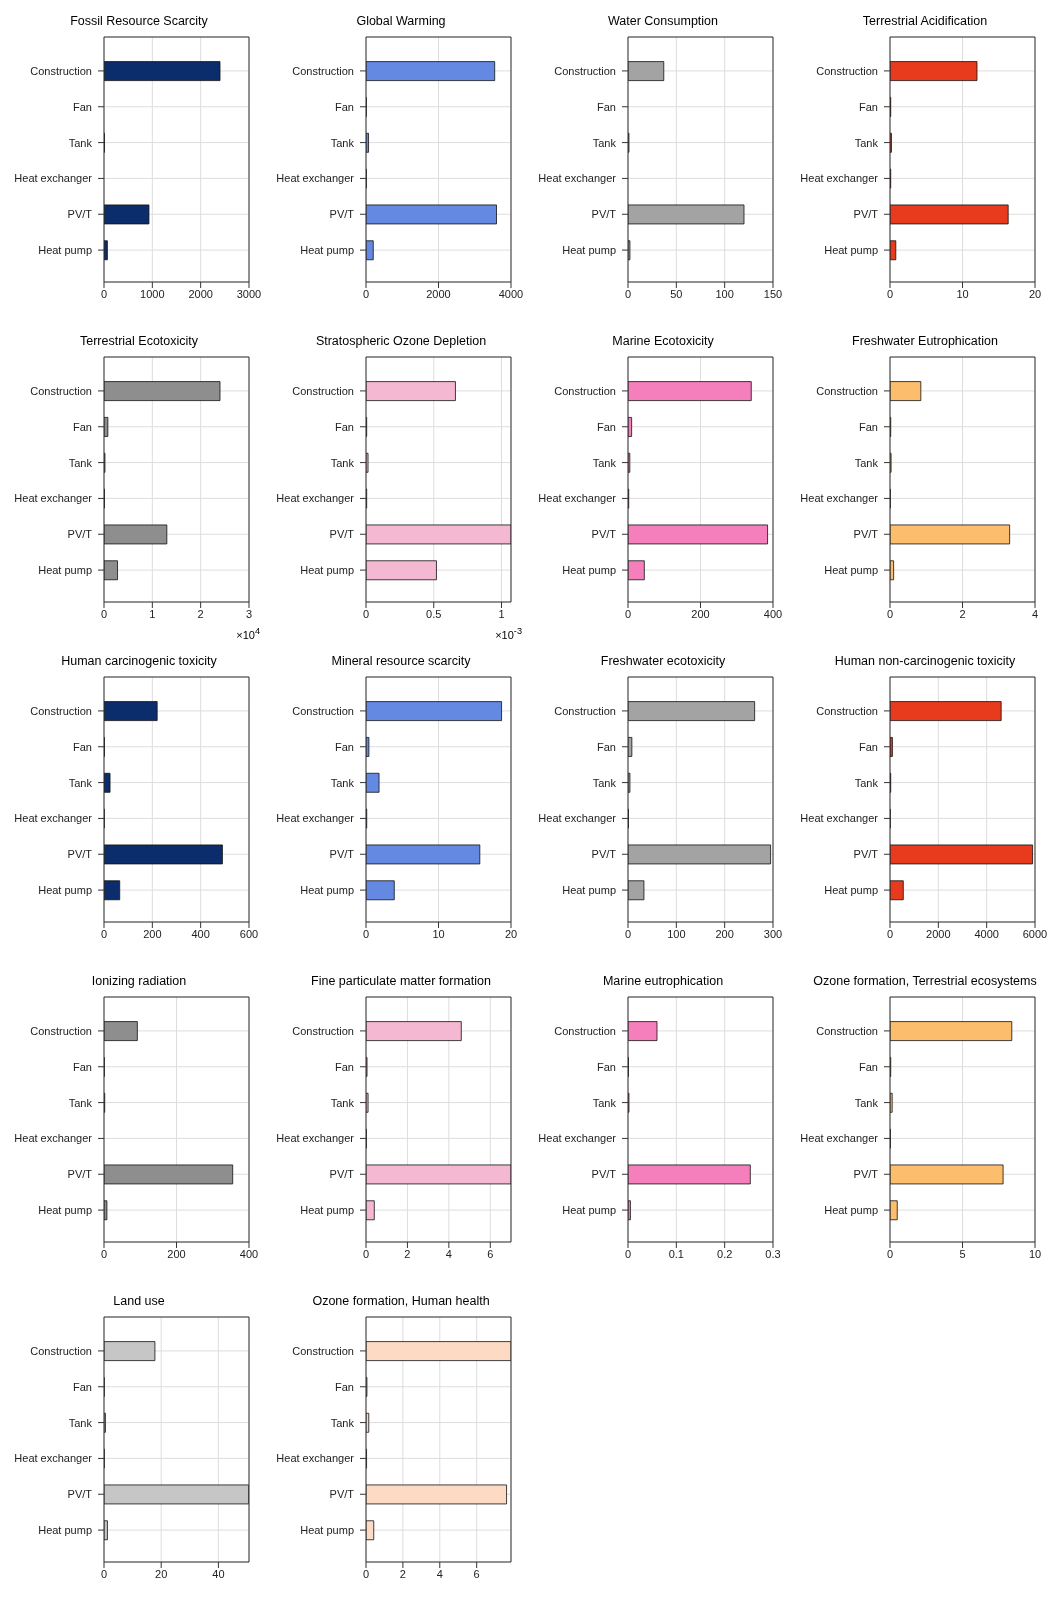 This screenshot has height=1613, width=1060. Describe the element at coordinates (401, 661) in the screenshot. I see `chart-title: Mineral resource scarcity` at that location.